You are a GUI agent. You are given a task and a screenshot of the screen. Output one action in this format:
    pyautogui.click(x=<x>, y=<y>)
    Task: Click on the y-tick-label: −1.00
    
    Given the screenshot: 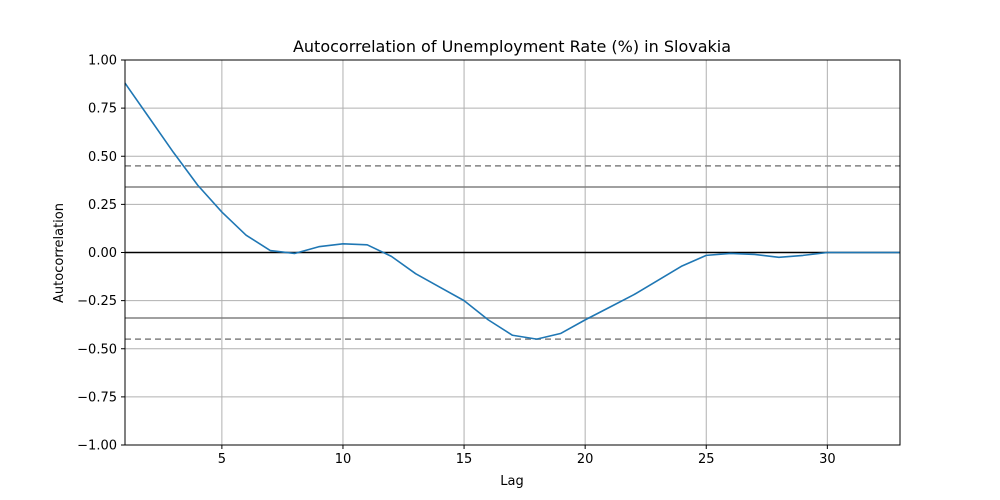 What is the action you would take?
    pyautogui.click(x=97, y=446)
    